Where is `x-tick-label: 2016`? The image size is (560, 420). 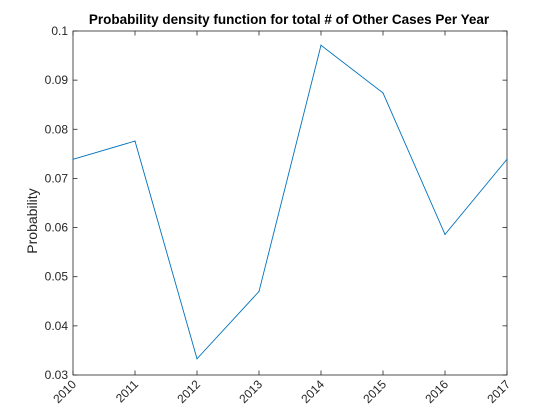 x-tick-label: 2016 is located at coordinates (436, 391).